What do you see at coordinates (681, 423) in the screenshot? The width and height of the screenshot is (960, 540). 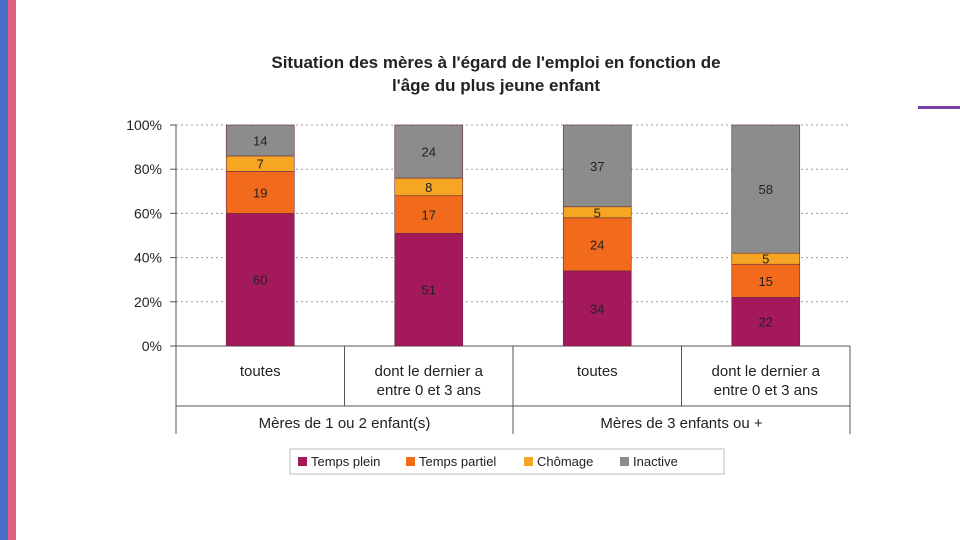 I see `group-label: Mères de 3 enfants ou +` at bounding box center [681, 423].